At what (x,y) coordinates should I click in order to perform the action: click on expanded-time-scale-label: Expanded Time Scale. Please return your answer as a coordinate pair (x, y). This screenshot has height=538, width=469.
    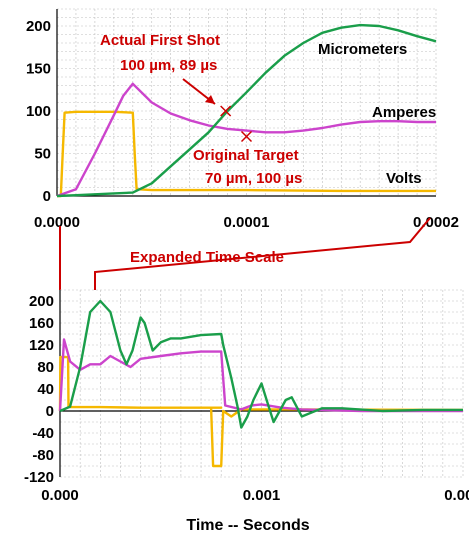
    Looking at the image, I should click on (207, 257).